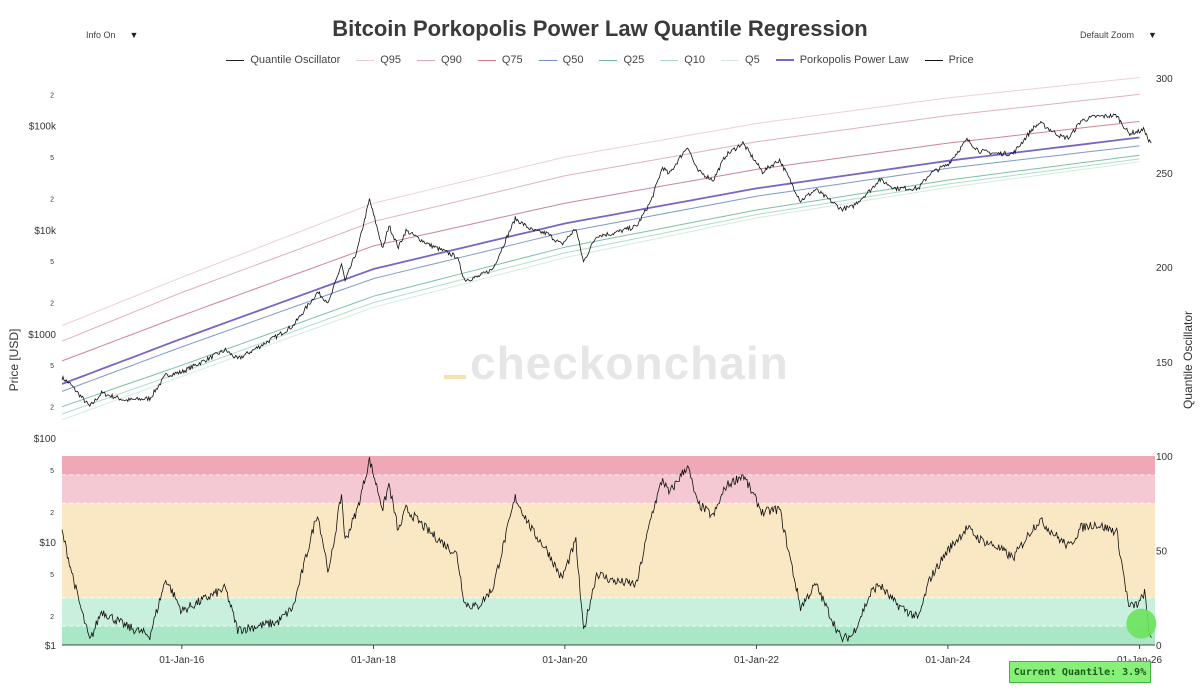 The image size is (1200, 690). I want to click on x-tick-label: 01-Jan-24, so click(947, 660).